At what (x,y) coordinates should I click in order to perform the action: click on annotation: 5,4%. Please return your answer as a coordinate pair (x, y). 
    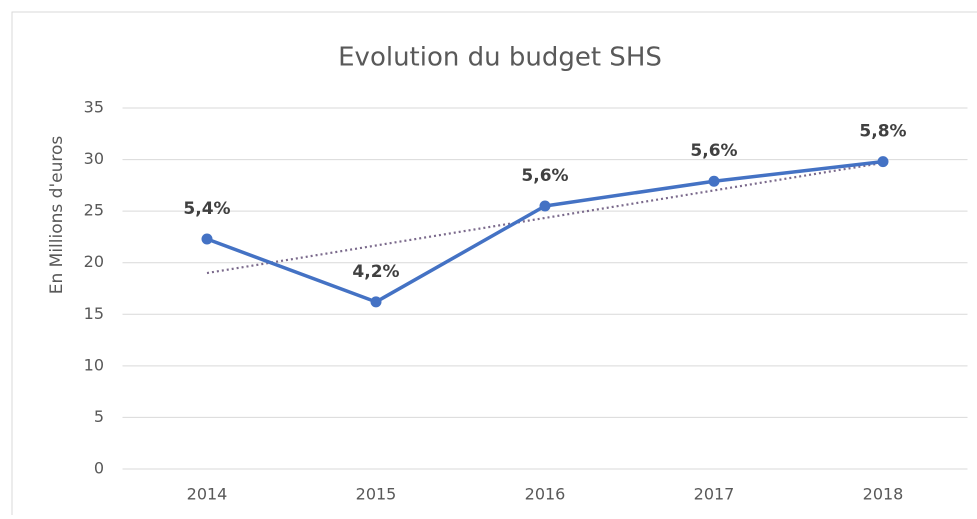
    Looking at the image, I should click on (206, 209).